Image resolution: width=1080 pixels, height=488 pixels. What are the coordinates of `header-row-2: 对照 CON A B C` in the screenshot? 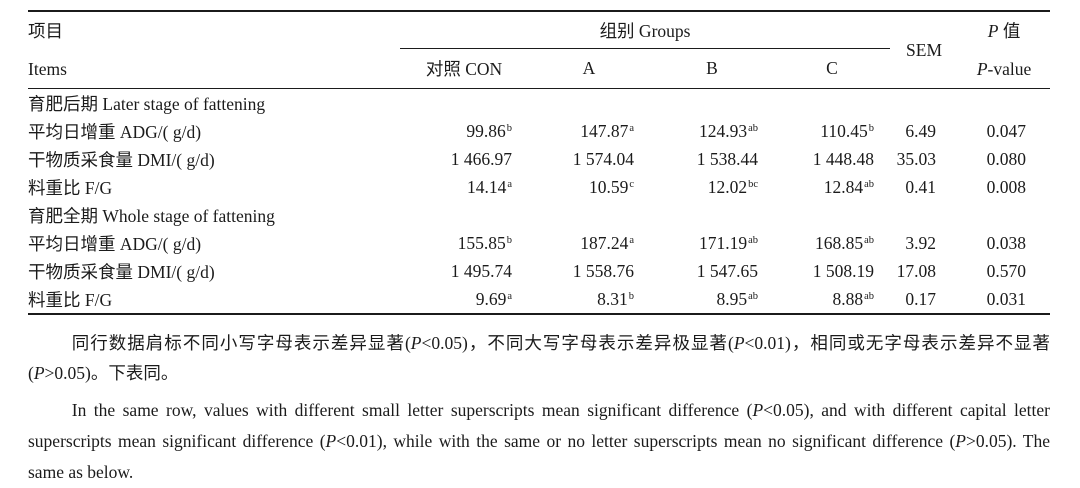 It's located at (539, 68).